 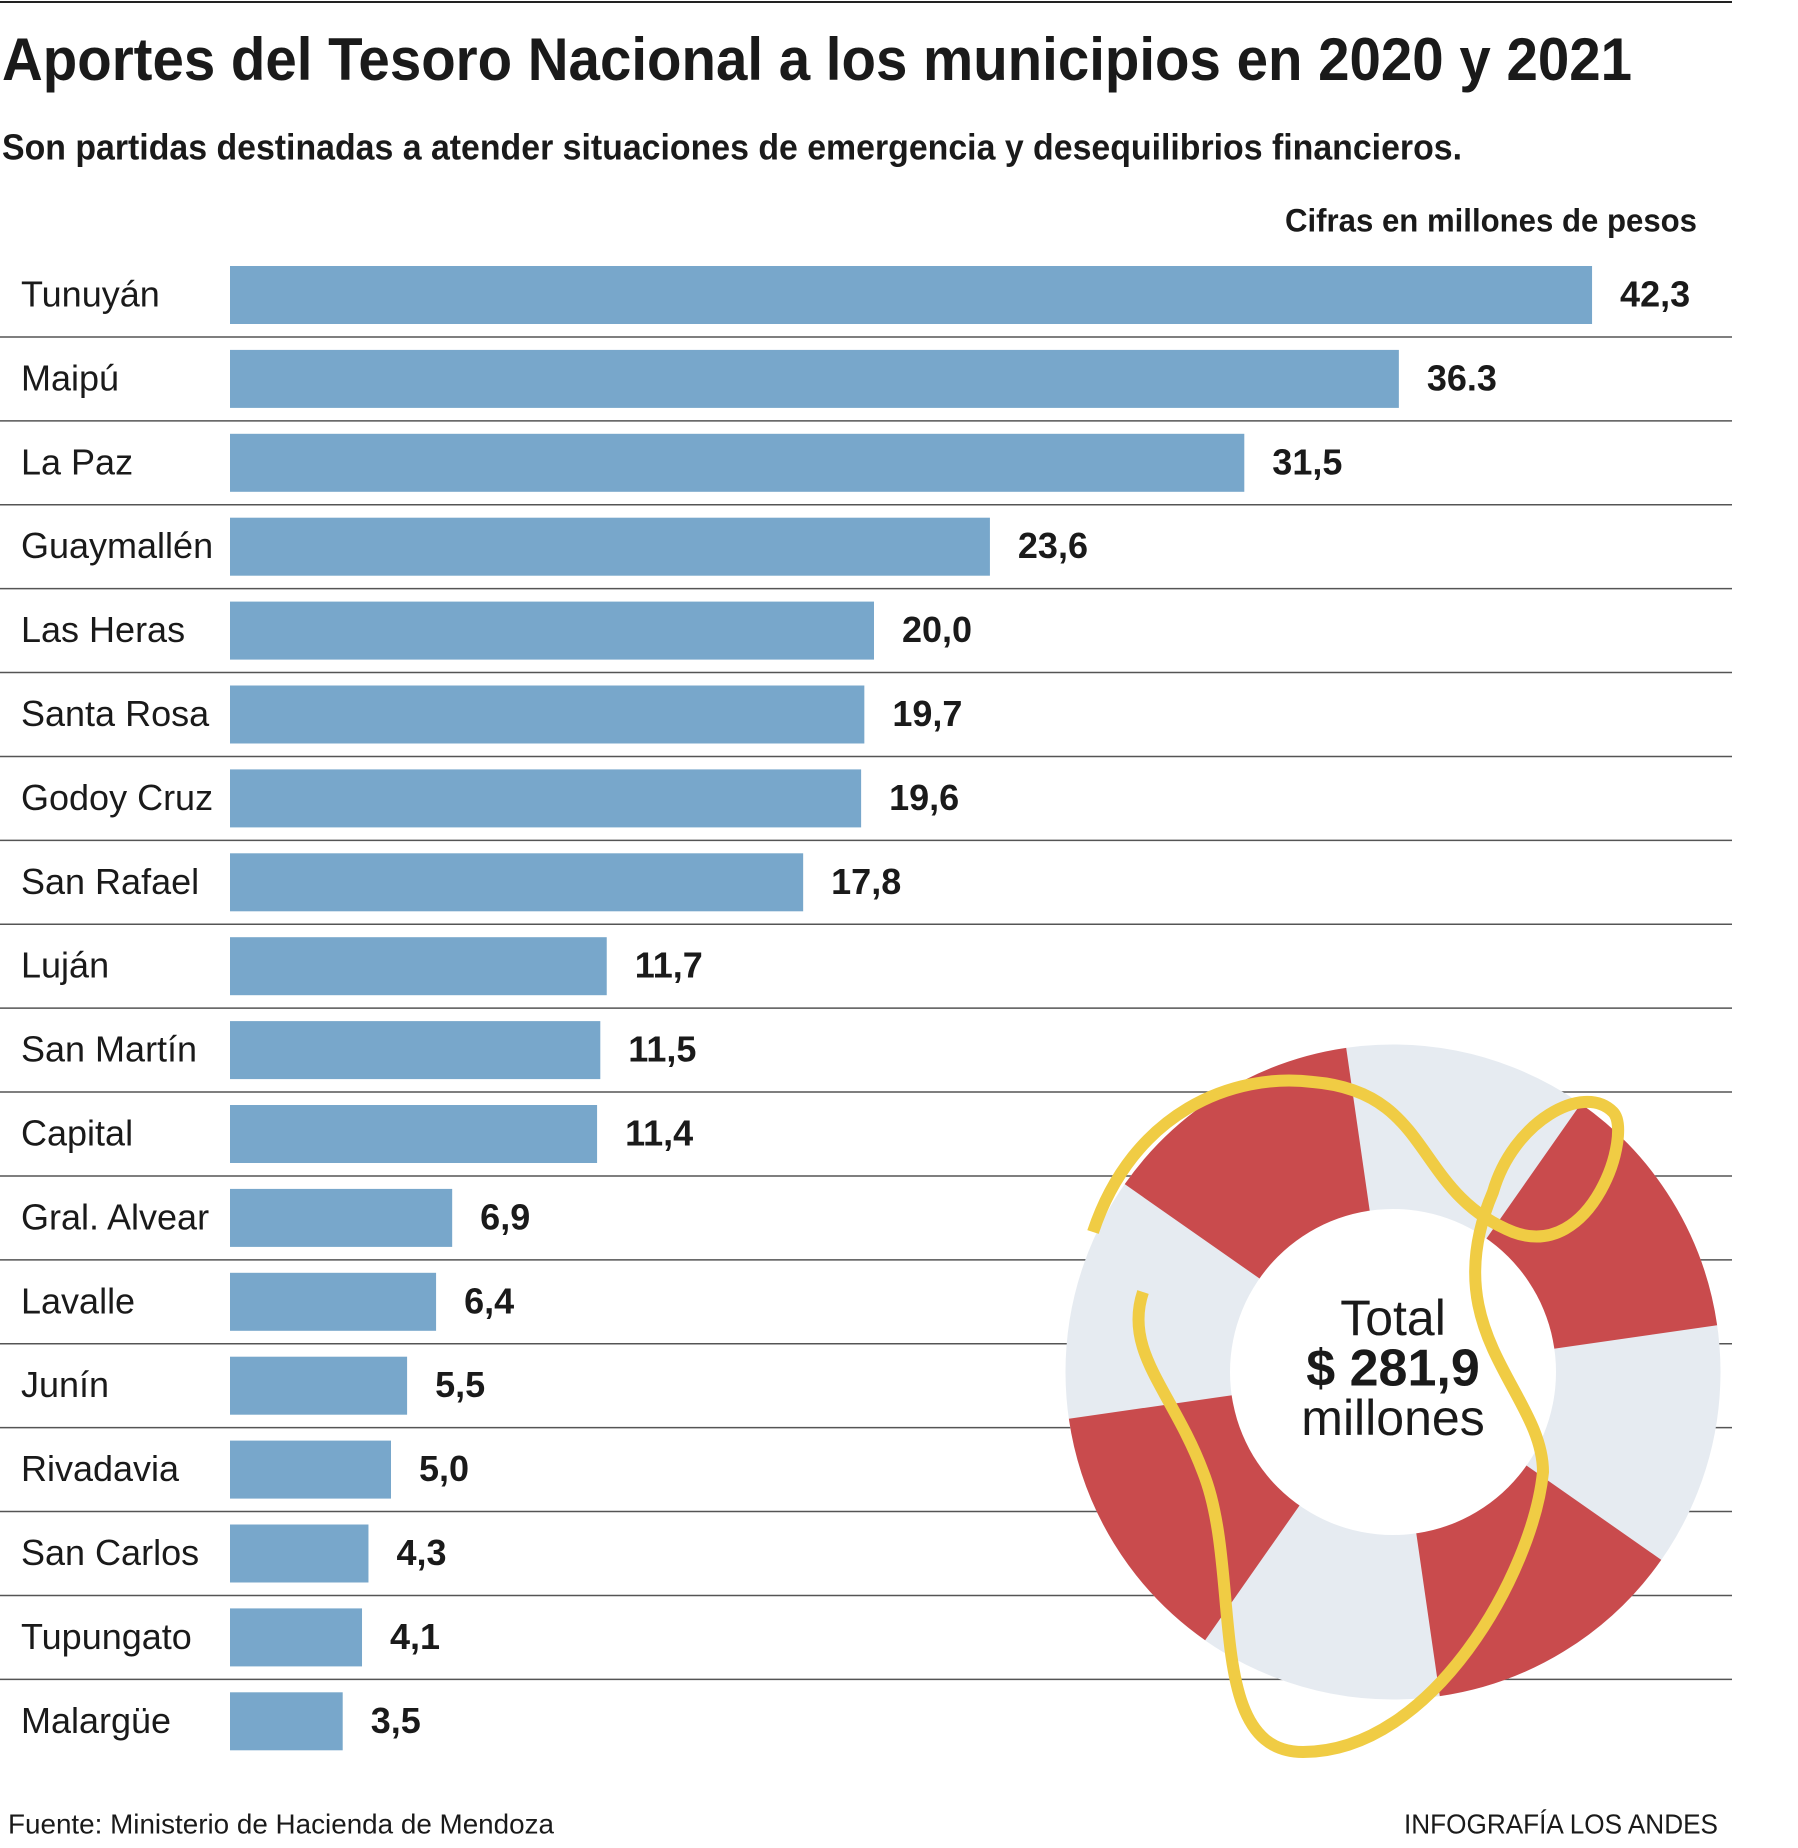 I want to click on total-value: $ 281,9, so click(x=1393, y=1369).